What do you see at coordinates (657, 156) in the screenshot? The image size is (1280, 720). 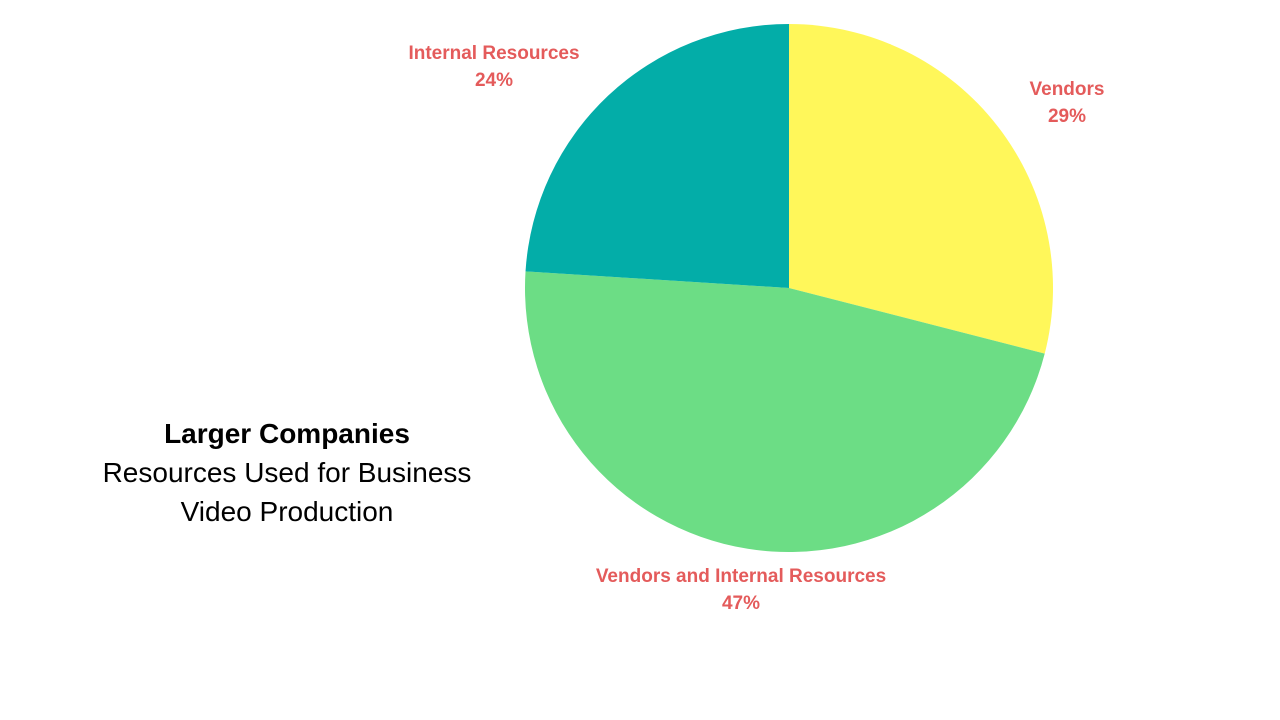 I see `pie-slice-internal-resources` at bounding box center [657, 156].